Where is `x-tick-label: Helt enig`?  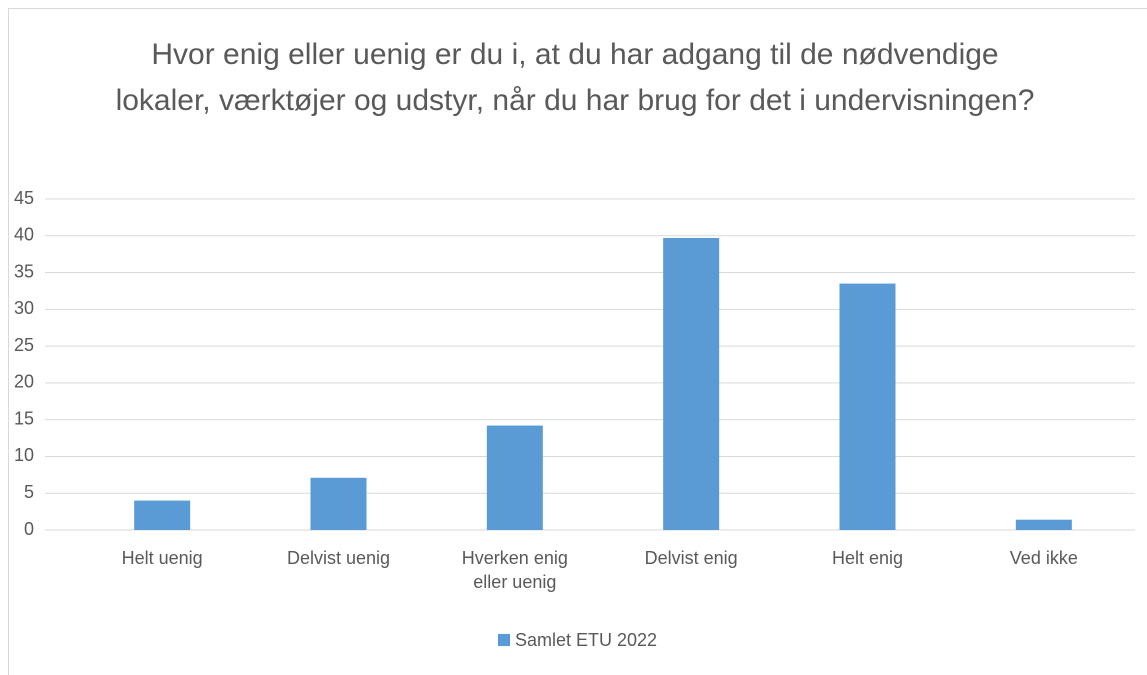 x-tick-label: Helt enig is located at coordinates (867, 558).